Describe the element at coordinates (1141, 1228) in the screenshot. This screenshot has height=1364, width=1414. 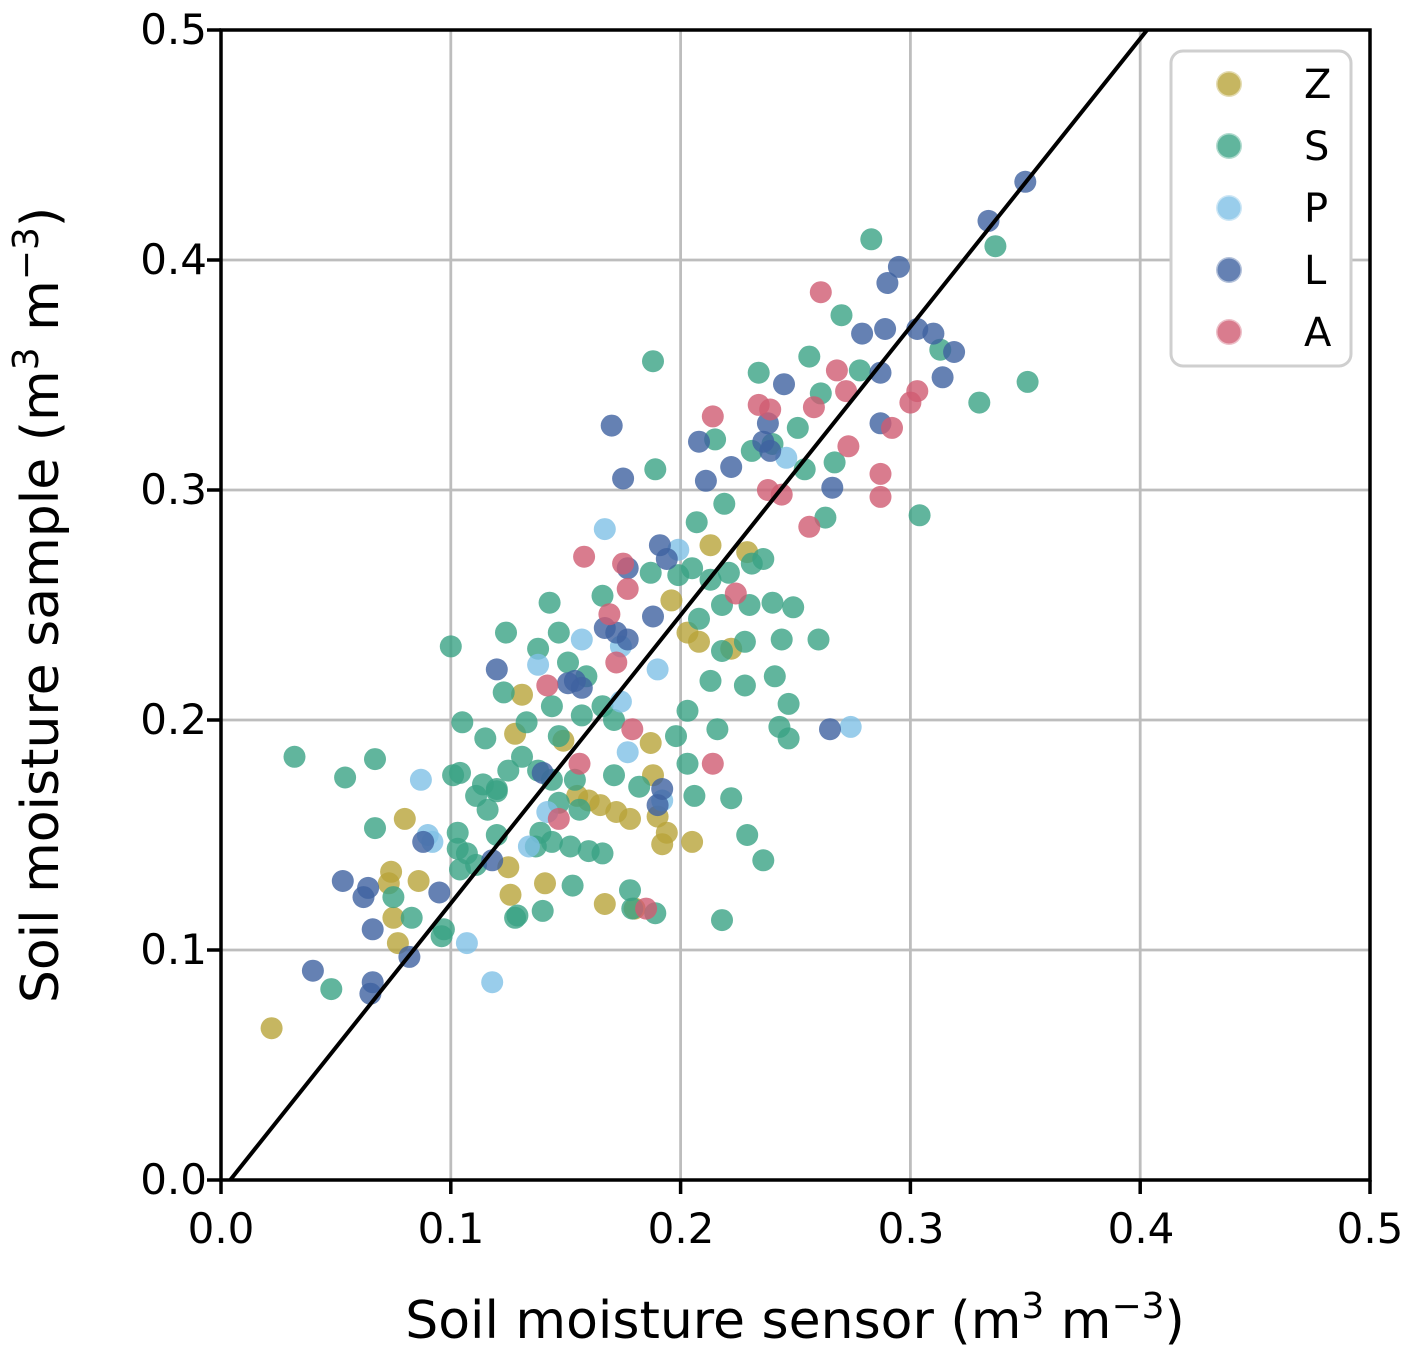
I see `x-tick-label: 0.4` at that location.